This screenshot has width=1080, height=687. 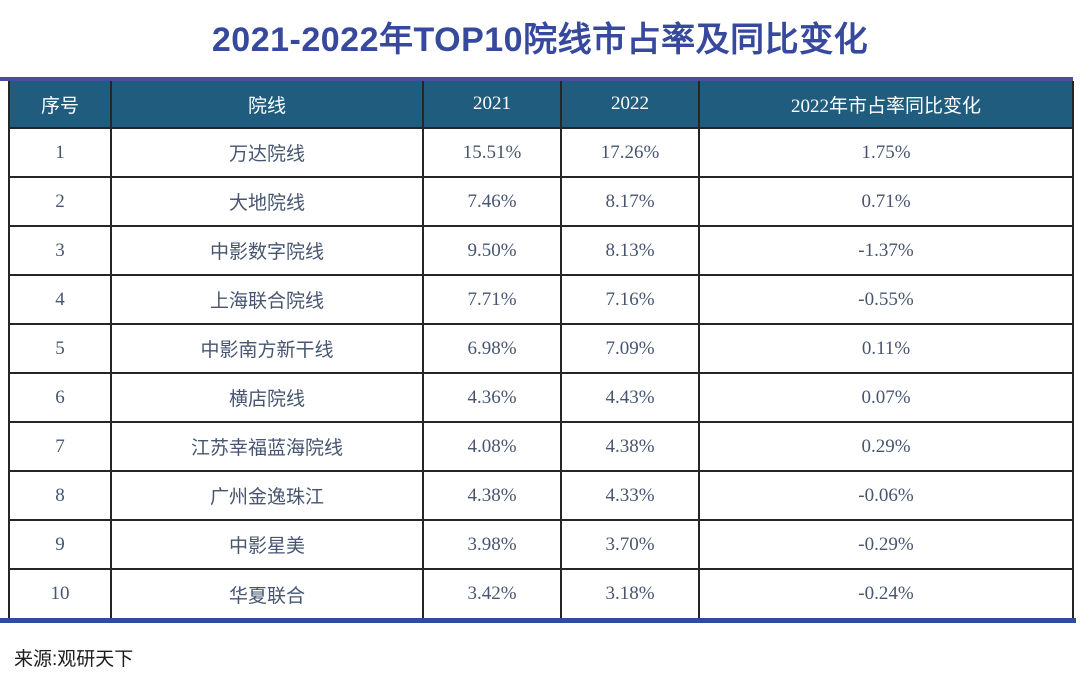 I want to click on table-top-accent-line, so click(x=536, y=79).